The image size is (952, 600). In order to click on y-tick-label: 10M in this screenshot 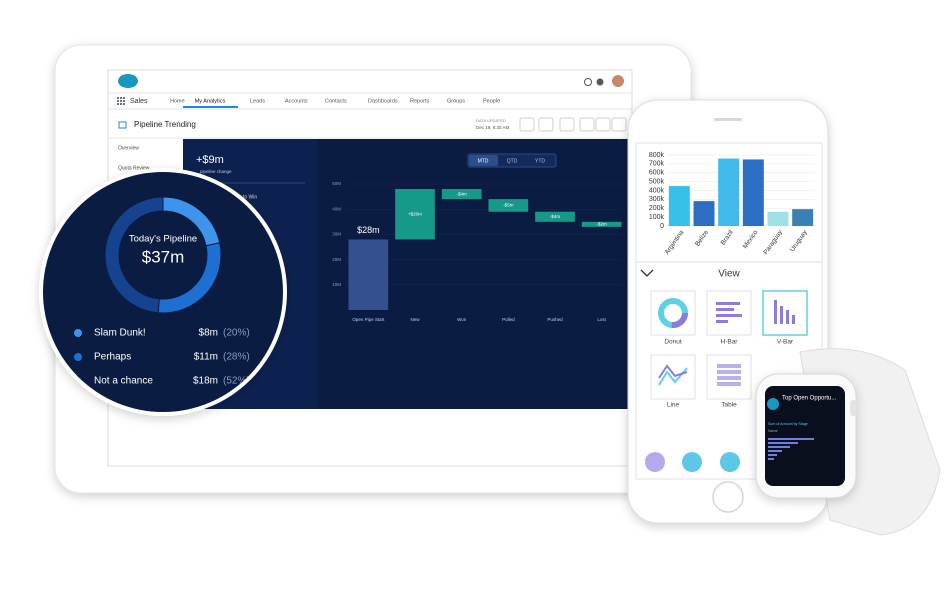, I will do `click(336, 284)`.